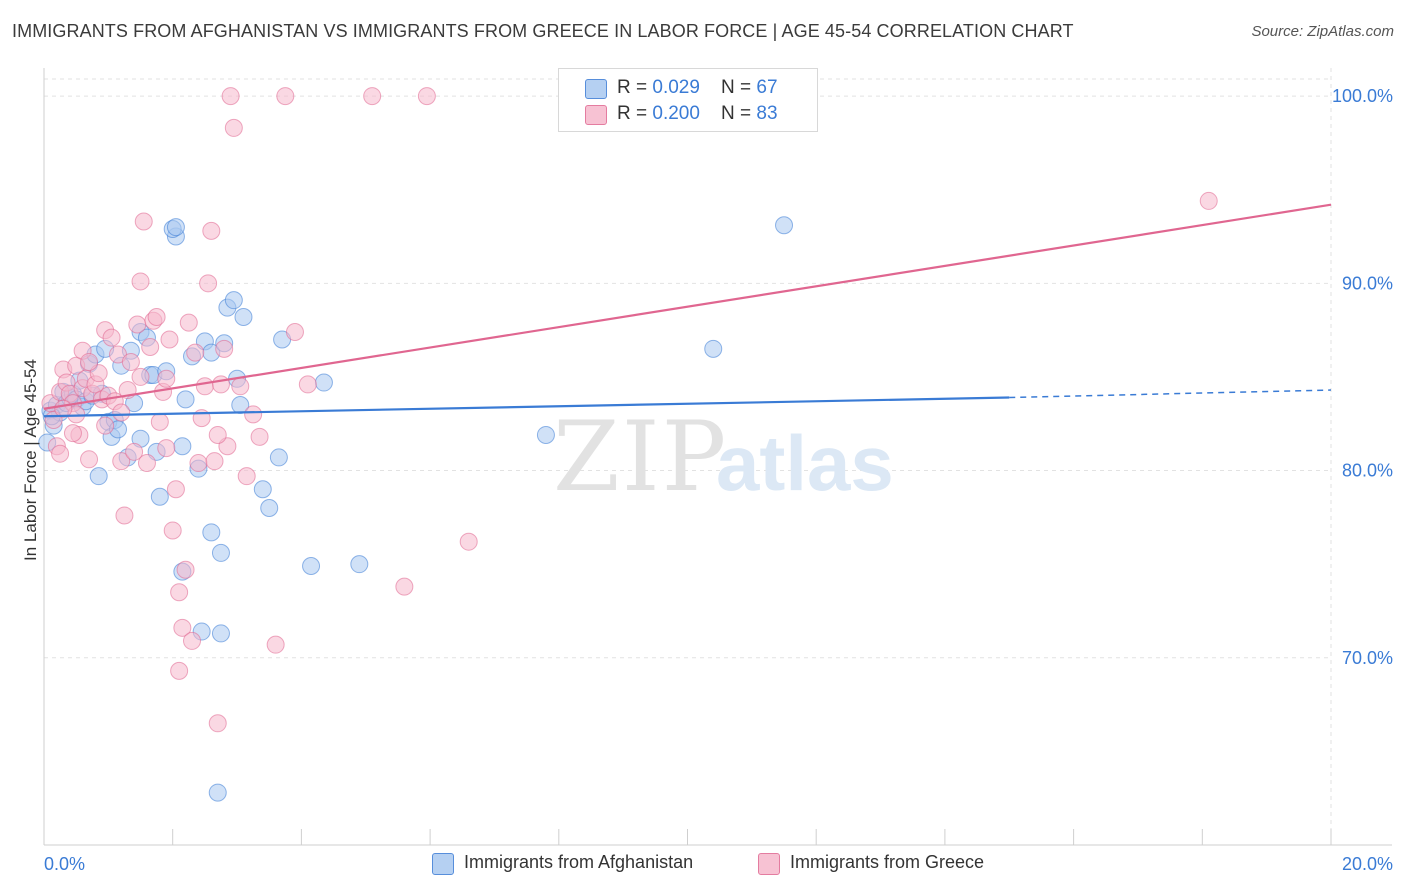  Describe the element at coordinates (767, 113) in the screenshot. I see `legend-n-value: 83` at that location.